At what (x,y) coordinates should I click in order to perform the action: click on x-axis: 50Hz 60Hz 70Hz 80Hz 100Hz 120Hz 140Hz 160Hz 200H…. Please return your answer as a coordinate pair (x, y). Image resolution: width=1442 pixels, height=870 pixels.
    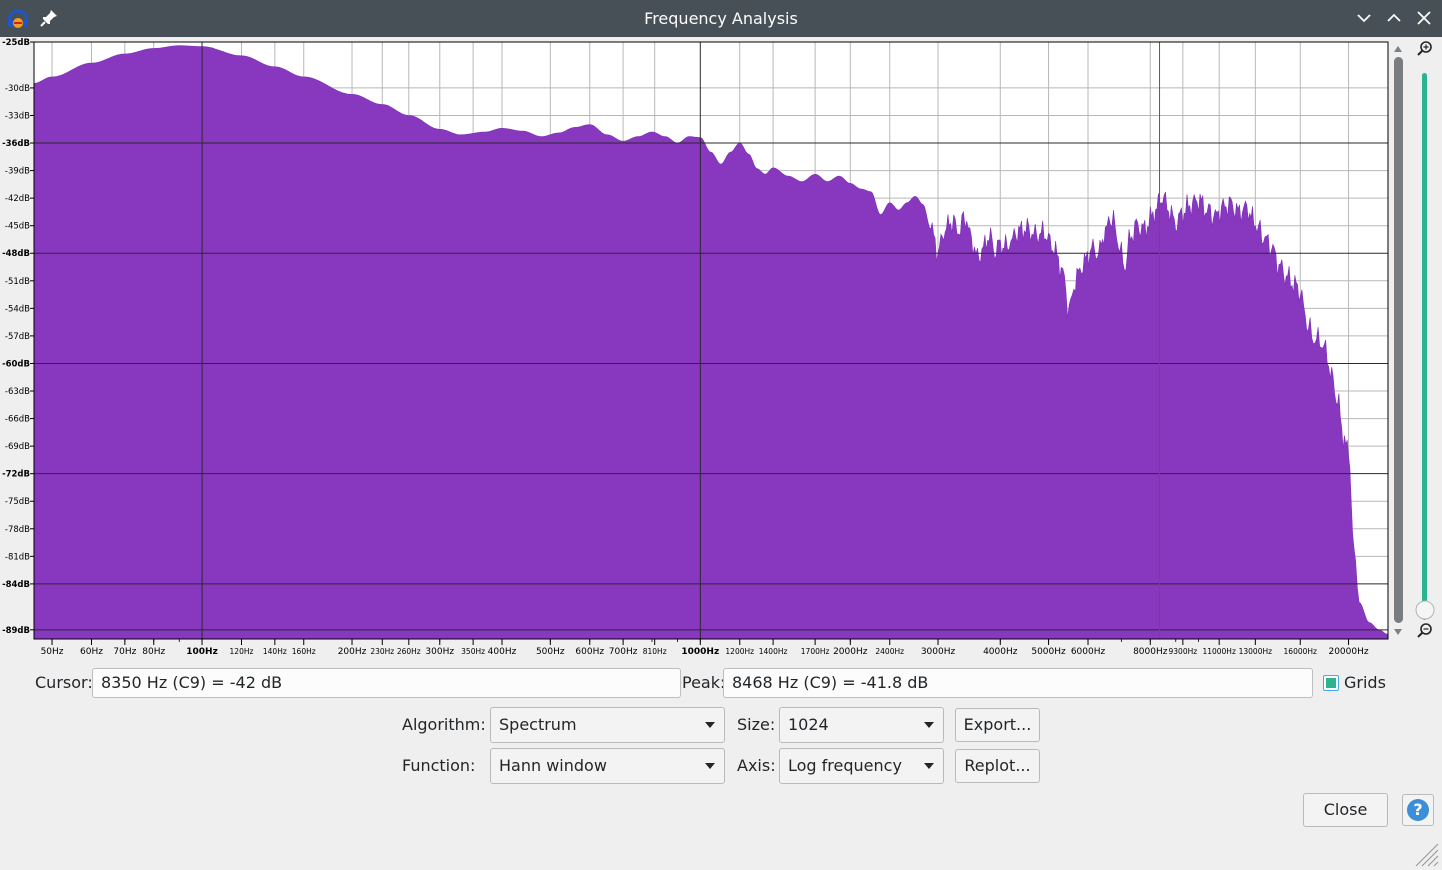
    Looking at the image, I should click on (705, 648).